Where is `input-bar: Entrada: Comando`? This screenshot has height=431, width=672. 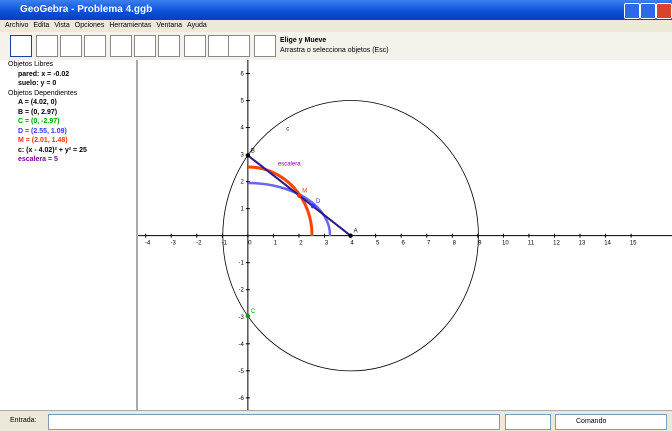 input-bar: Entrada: Comando is located at coordinates (336, 420).